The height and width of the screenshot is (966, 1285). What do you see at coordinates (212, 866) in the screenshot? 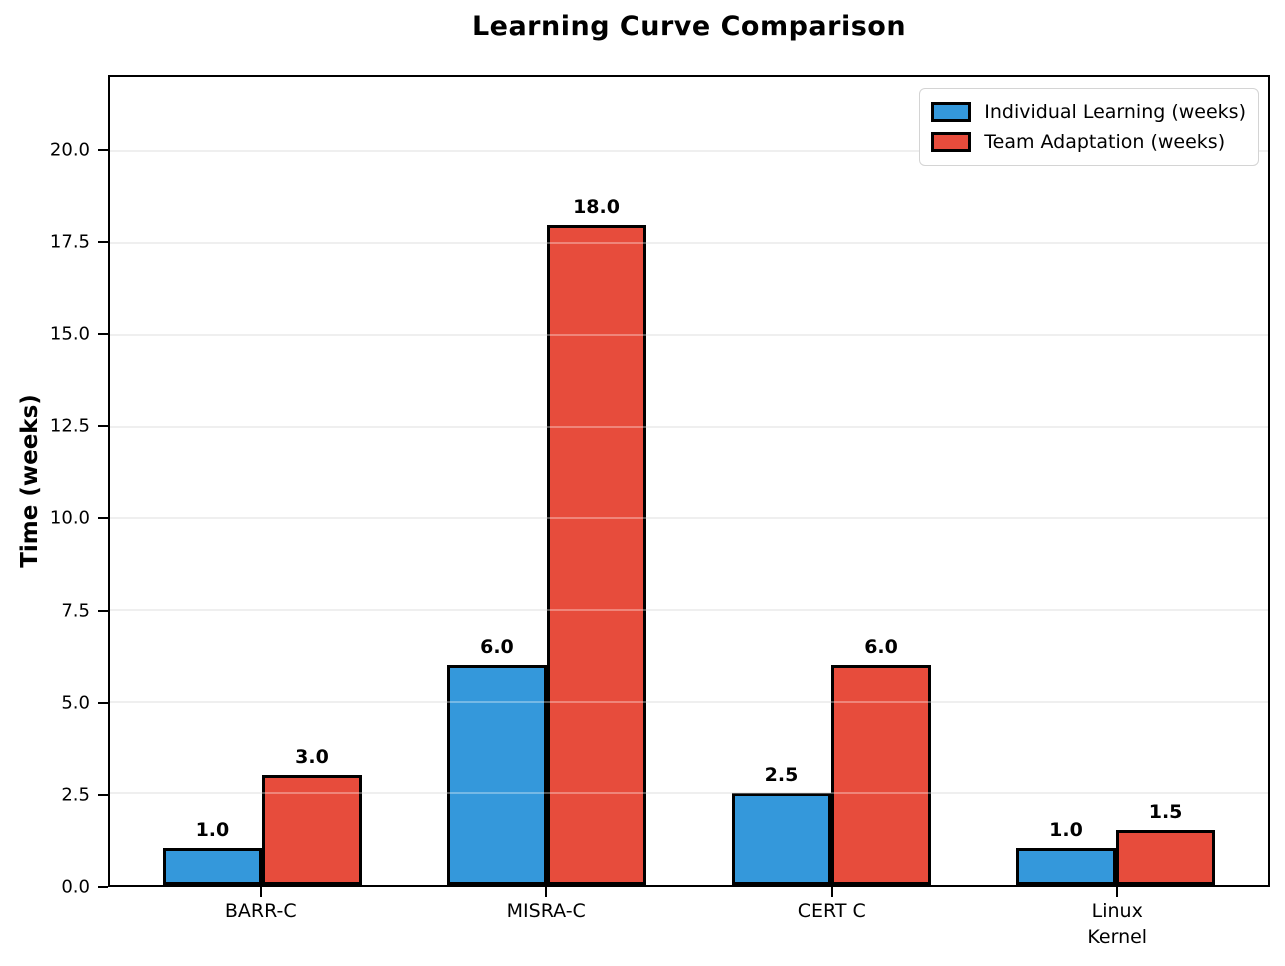
I see `bar-series0-barr-c` at bounding box center [212, 866].